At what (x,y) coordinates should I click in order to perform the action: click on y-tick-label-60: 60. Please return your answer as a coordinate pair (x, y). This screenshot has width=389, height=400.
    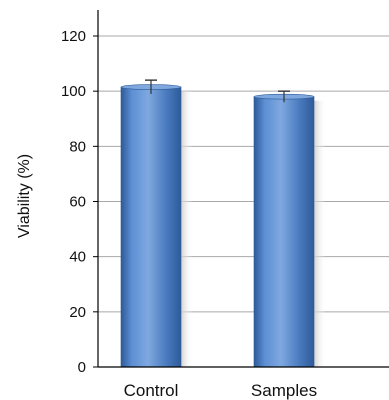
    Looking at the image, I should click on (77, 202).